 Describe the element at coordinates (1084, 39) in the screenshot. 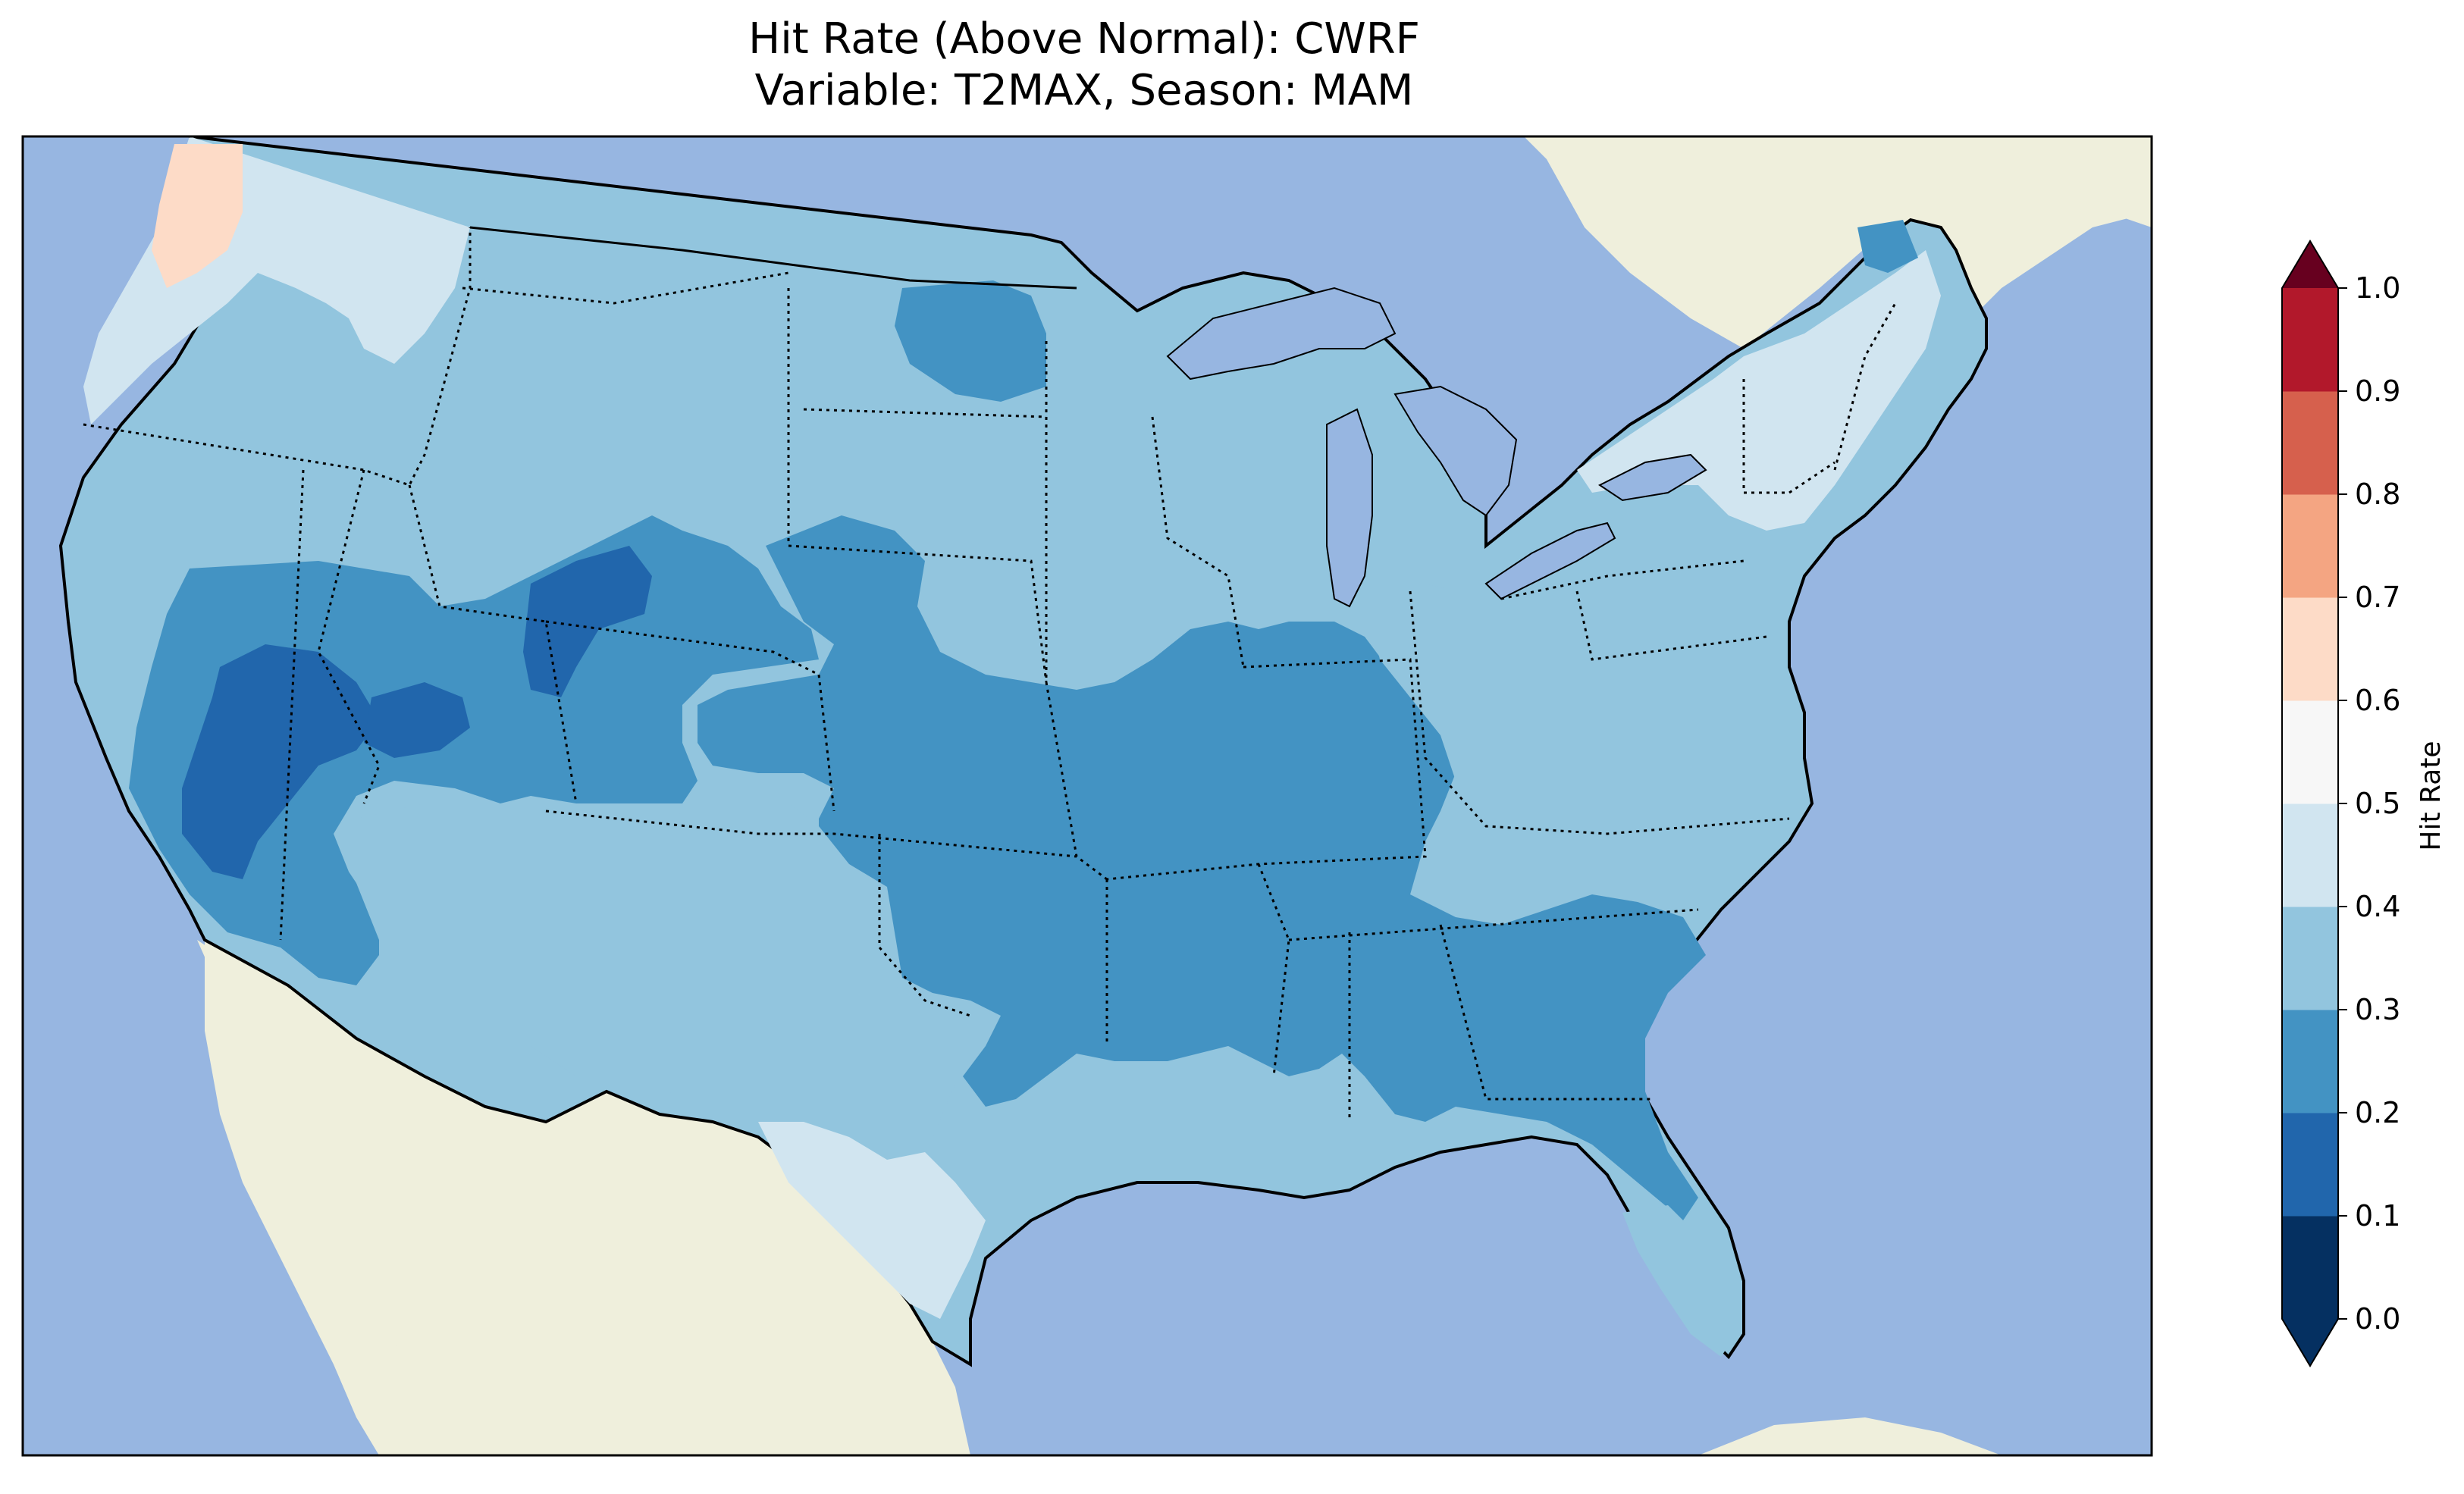

I see `title-line-1: Hit Rate (Above Normal): CWRF` at that location.